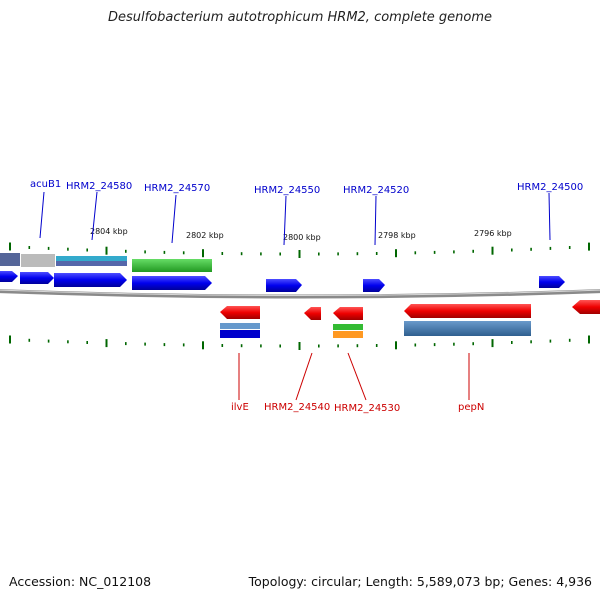  Describe the element at coordinates (205, 235) in the screenshot. I see `scale-label-2802: 2802 kbp` at that location.